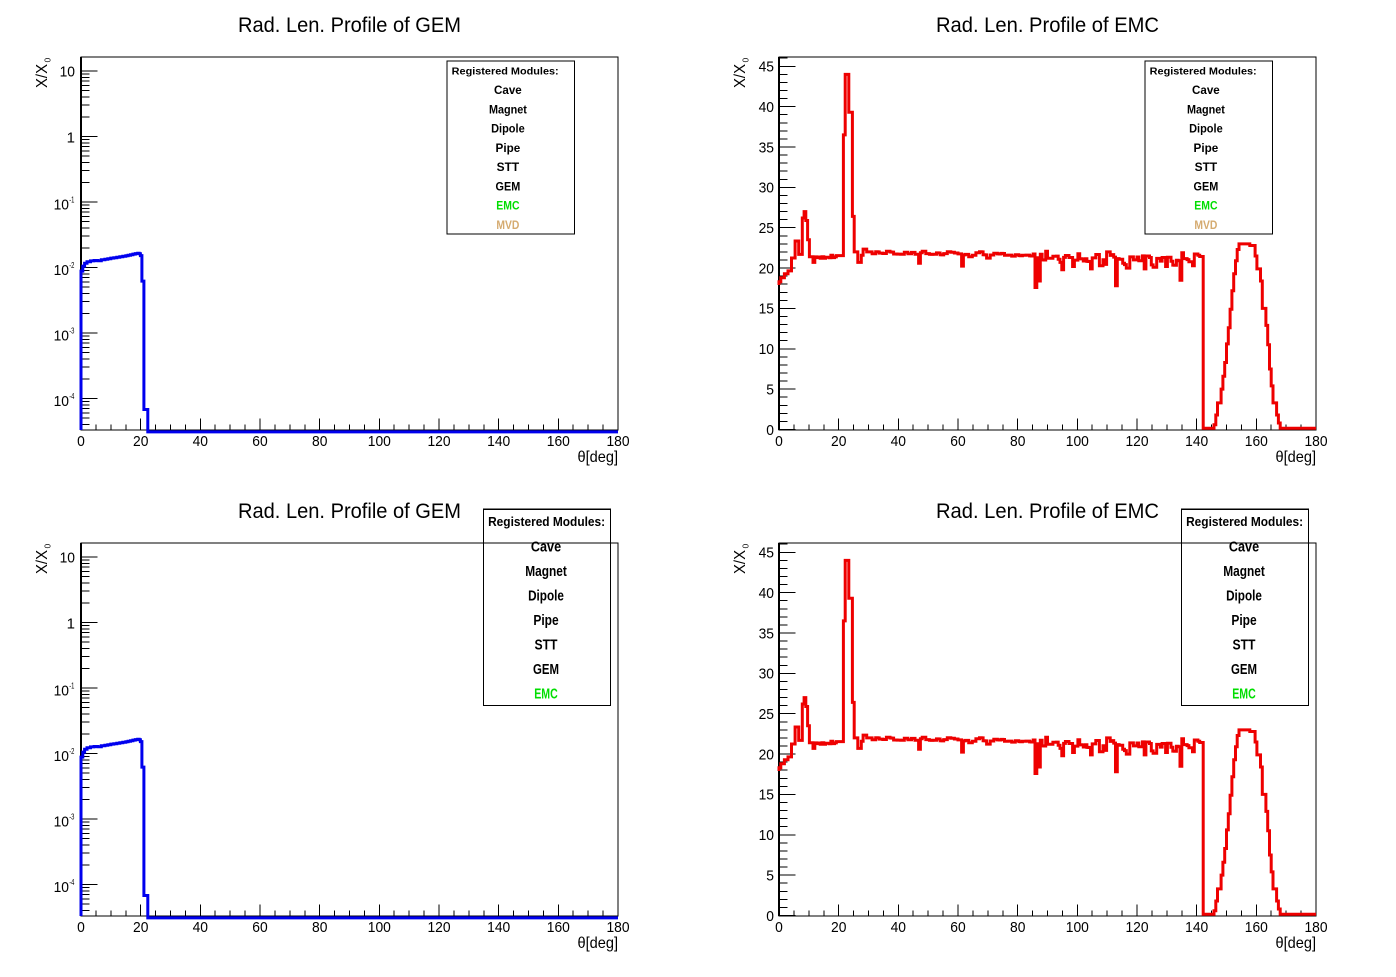 This screenshot has width=1396, height=977. What do you see at coordinates (71, 624) in the screenshot?
I see `svg-text: 1` at bounding box center [71, 624].